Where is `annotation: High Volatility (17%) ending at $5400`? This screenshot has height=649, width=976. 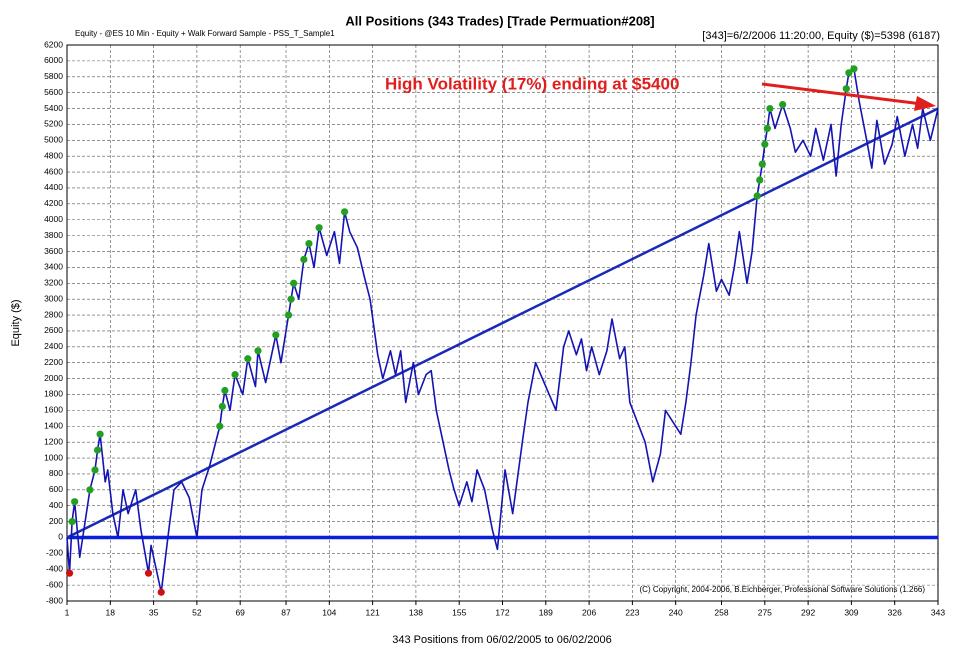 annotation: High Volatility (17%) ending at $5400 is located at coordinates (532, 83).